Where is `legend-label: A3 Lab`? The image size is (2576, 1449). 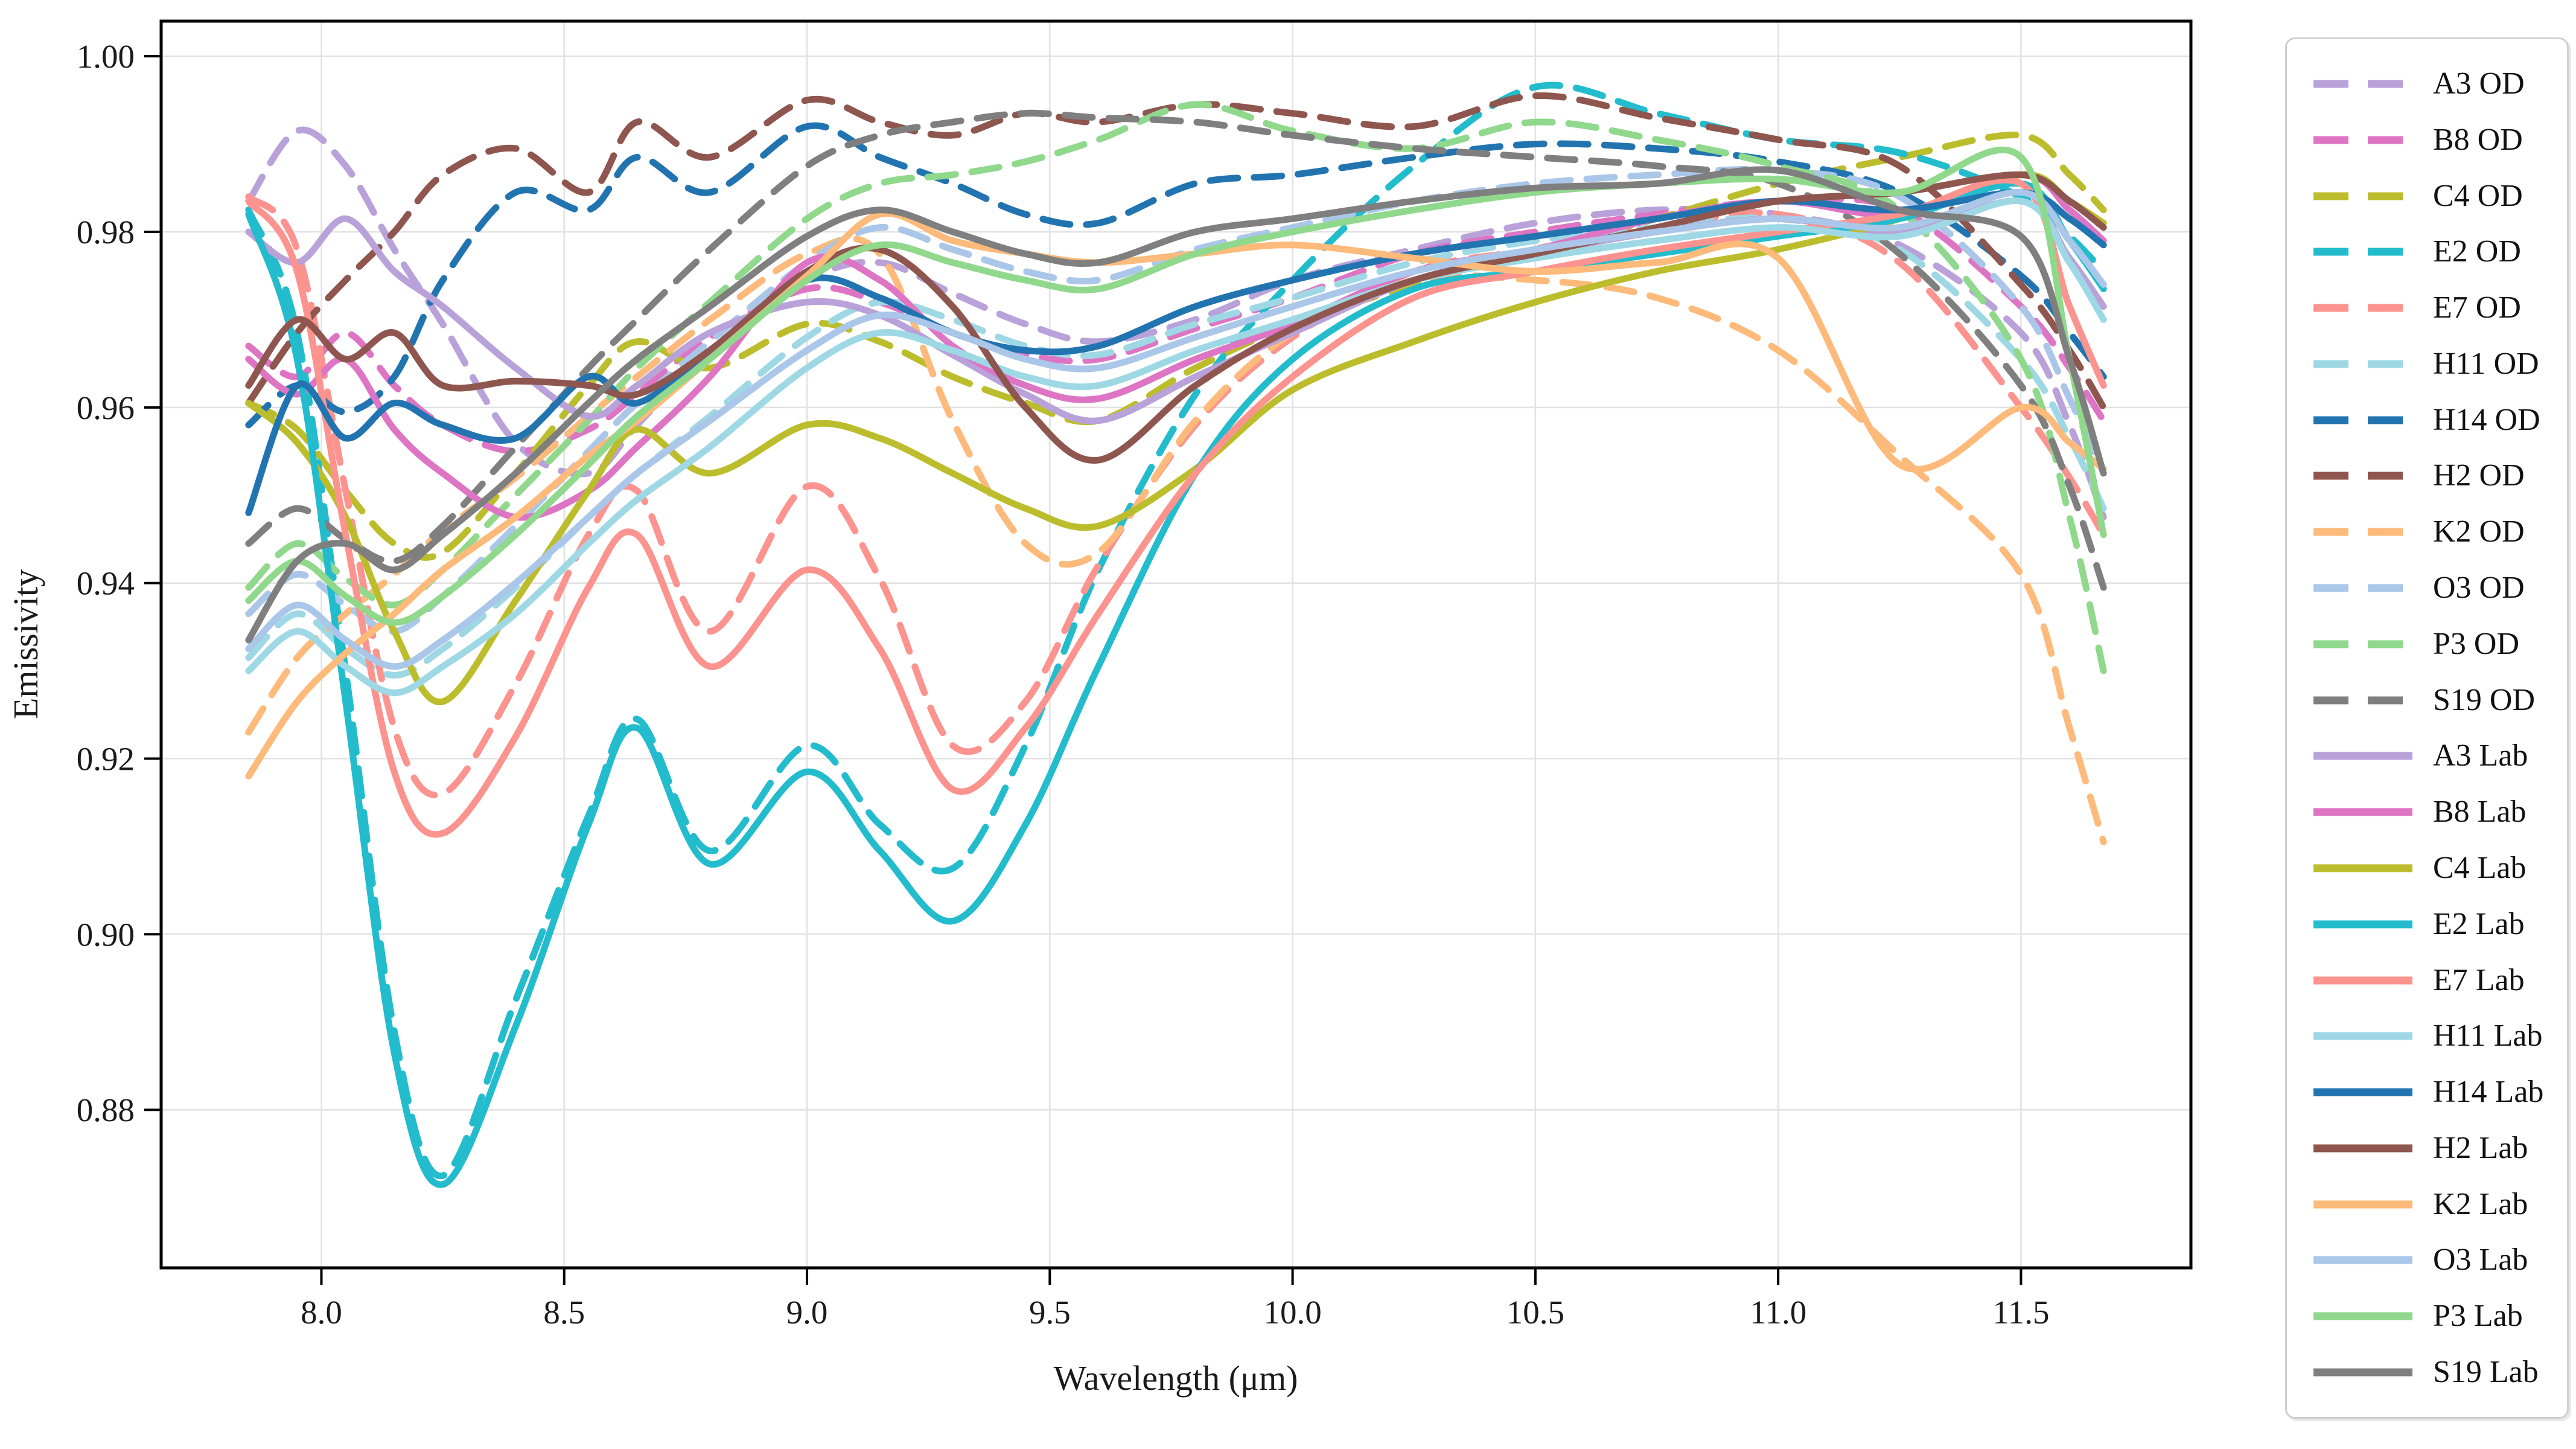
legend-label: A3 Lab is located at coordinates (2480, 755).